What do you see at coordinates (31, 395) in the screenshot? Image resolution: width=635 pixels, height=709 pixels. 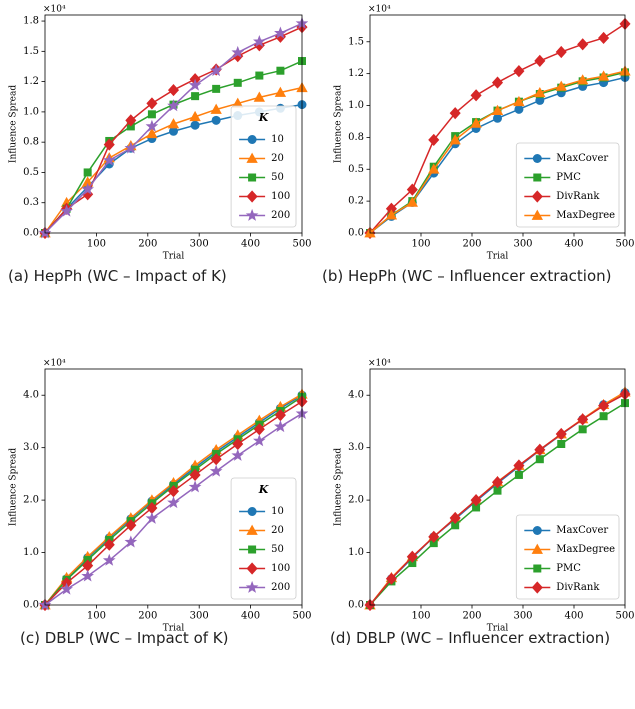 I see `y-tick-label: 4.0` at bounding box center [31, 395].